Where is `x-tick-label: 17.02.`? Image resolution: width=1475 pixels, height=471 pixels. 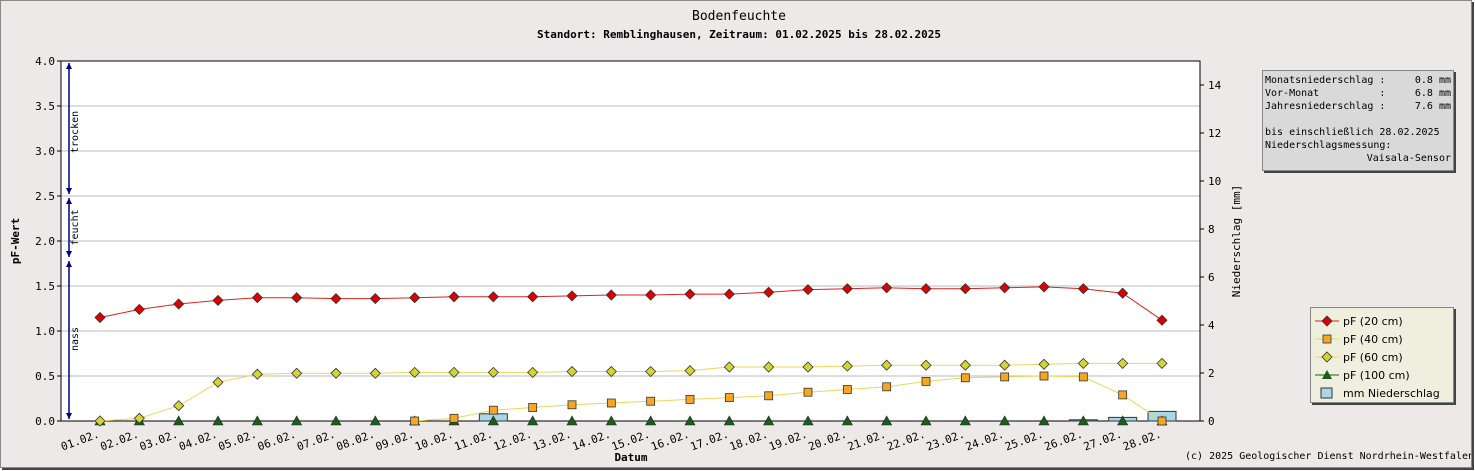 x-tick-label: 17.02. is located at coordinates (710, 441).